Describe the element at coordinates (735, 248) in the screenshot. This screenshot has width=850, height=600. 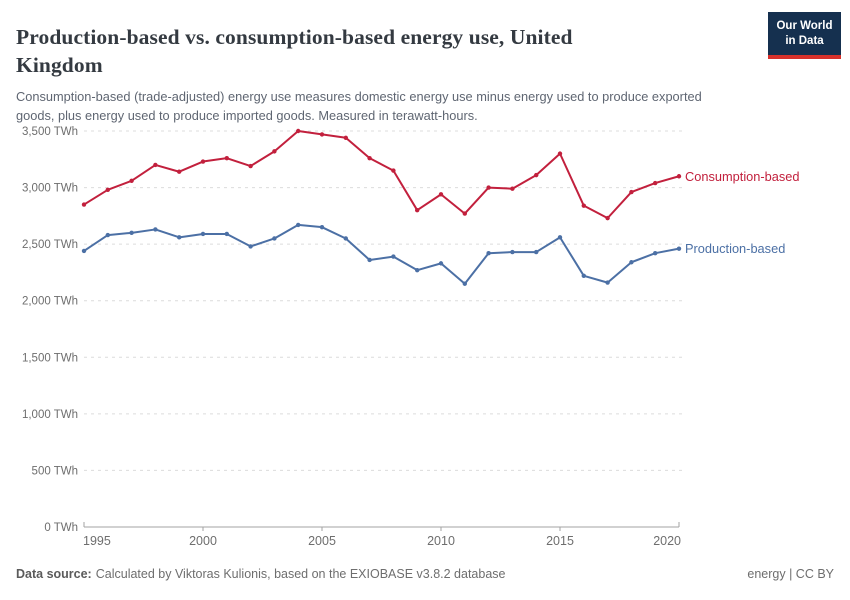
I see `series-label-production-based: Production-based` at that location.